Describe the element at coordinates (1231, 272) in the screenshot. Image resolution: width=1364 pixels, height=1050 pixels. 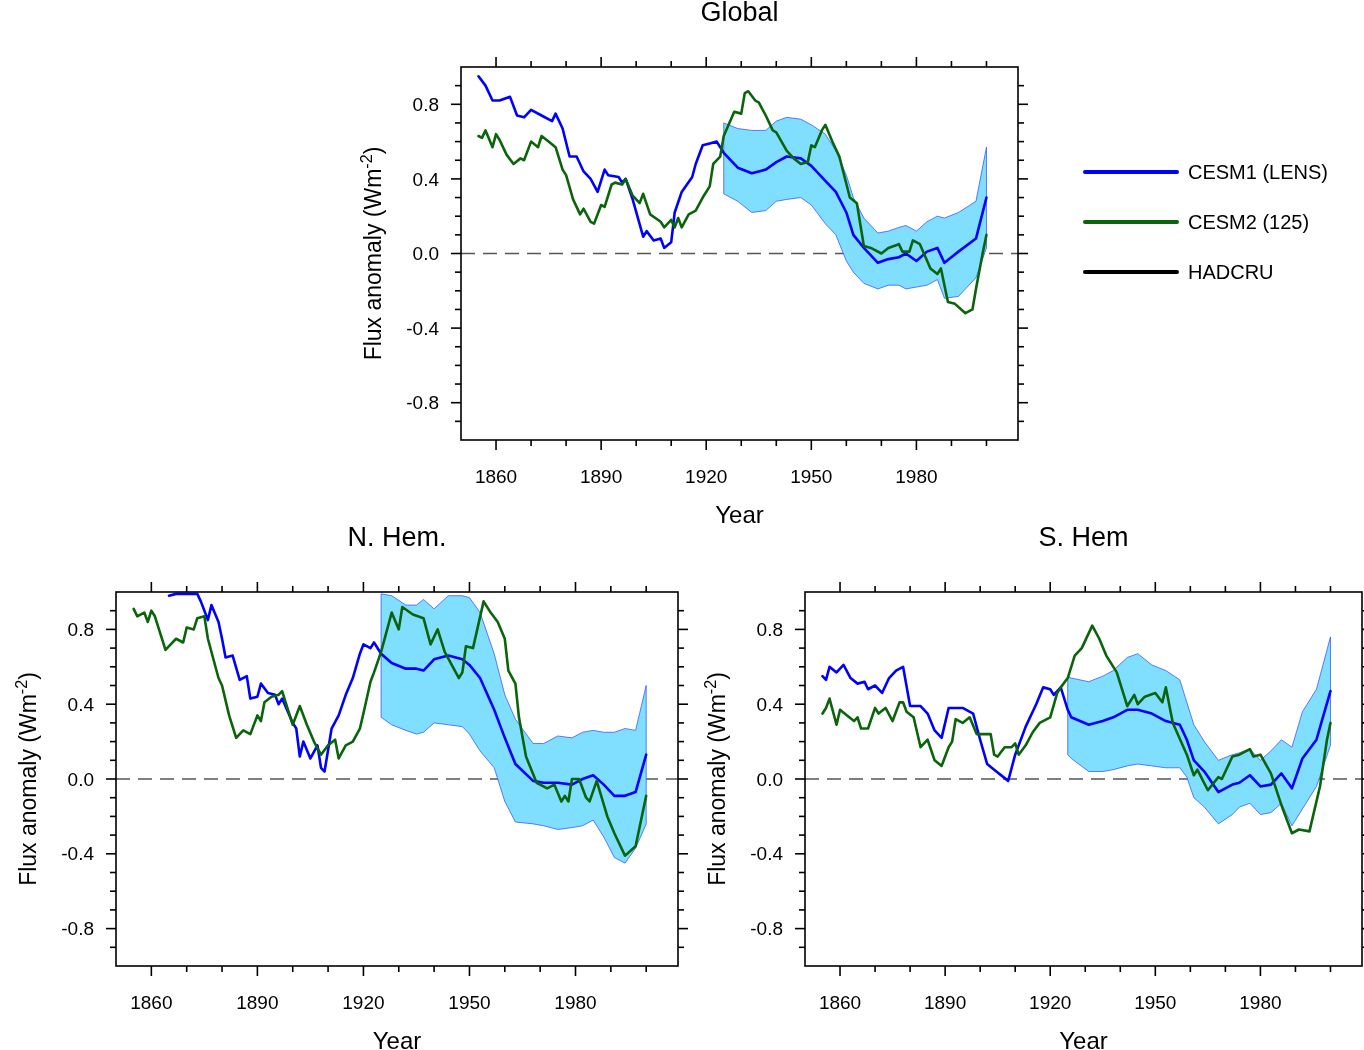
I see `legend-label: HADCRU` at that location.